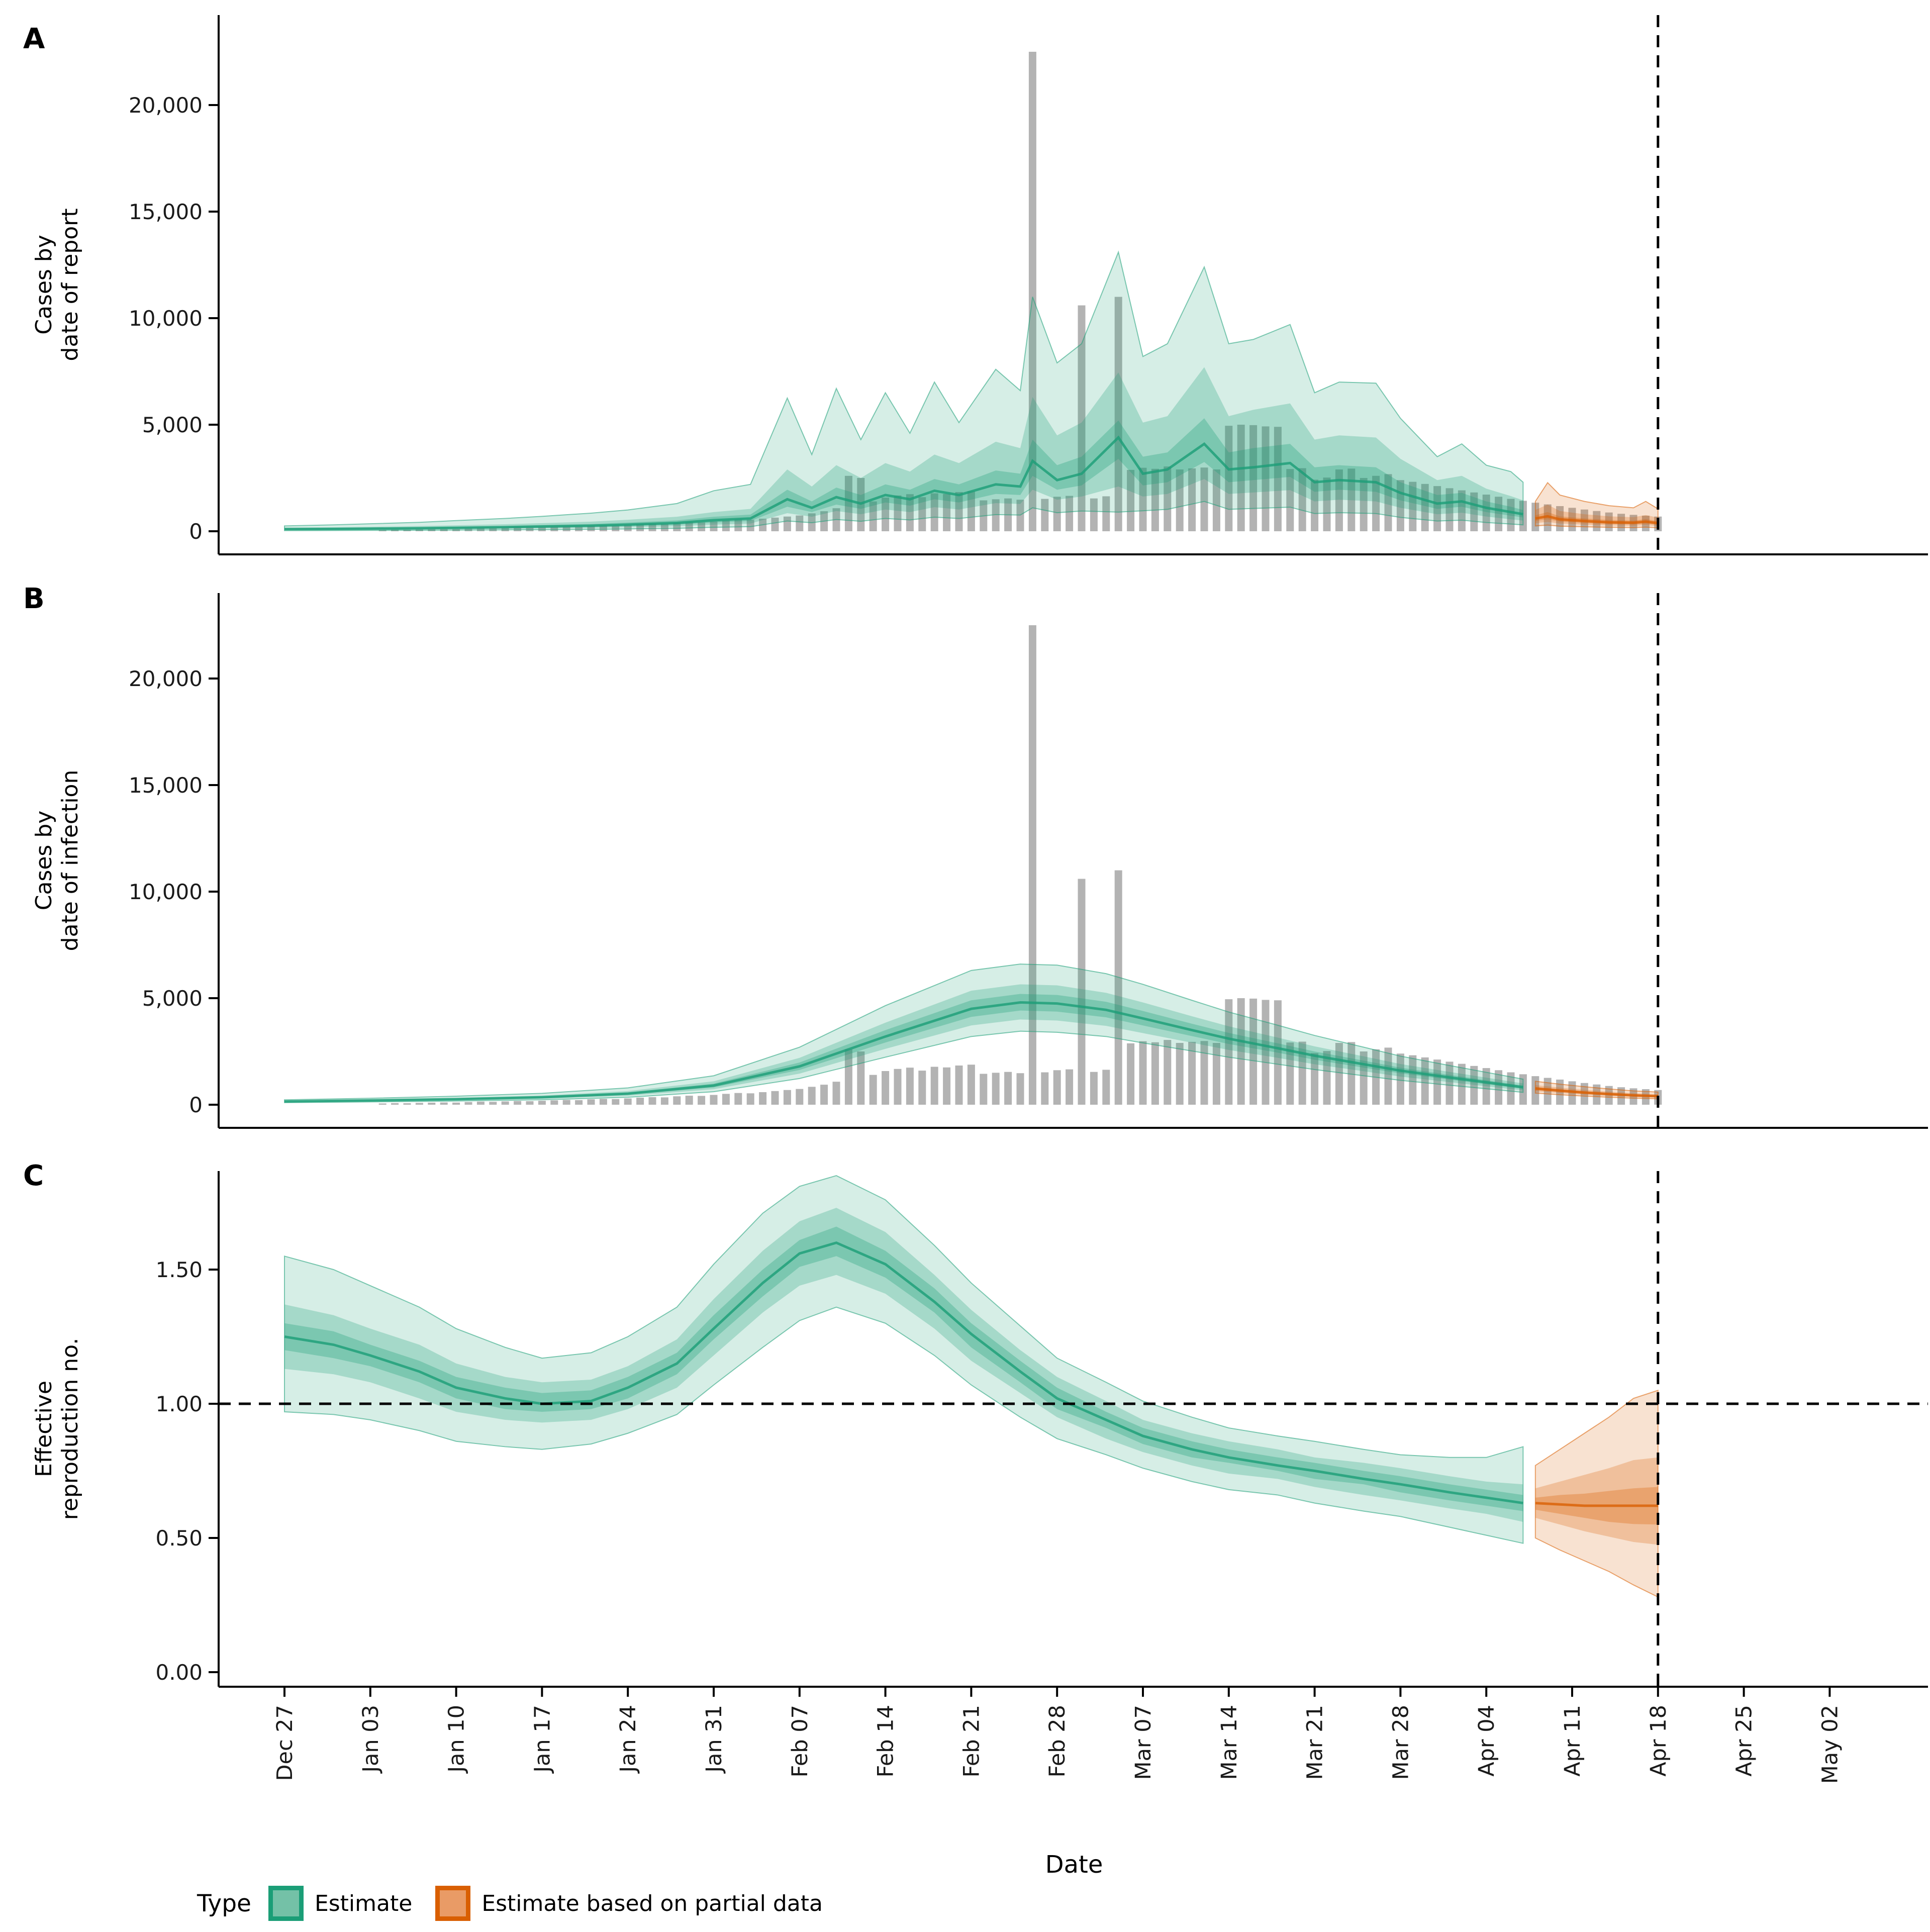  I want to click on y-axis-title-line: Effective, so click(44, 1429).